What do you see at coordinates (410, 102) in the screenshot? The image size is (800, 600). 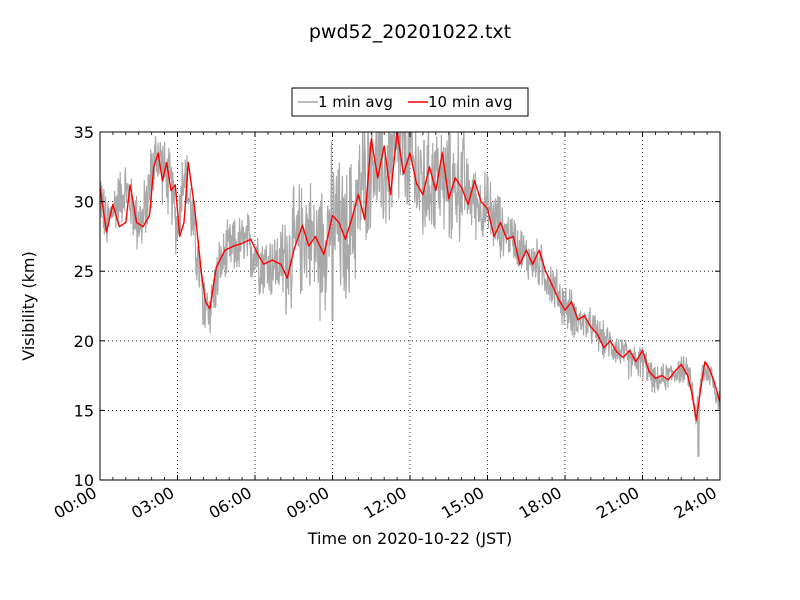 I see `legend: 1 min avg 10 min avg` at bounding box center [410, 102].